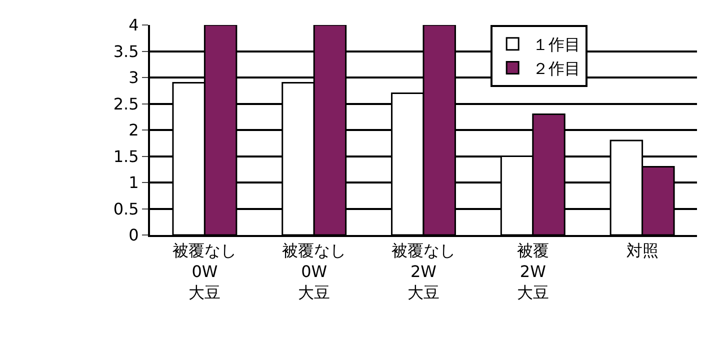 The width and height of the screenshot is (716, 345). I want to click on y-tick-label: 3, so click(133, 78).